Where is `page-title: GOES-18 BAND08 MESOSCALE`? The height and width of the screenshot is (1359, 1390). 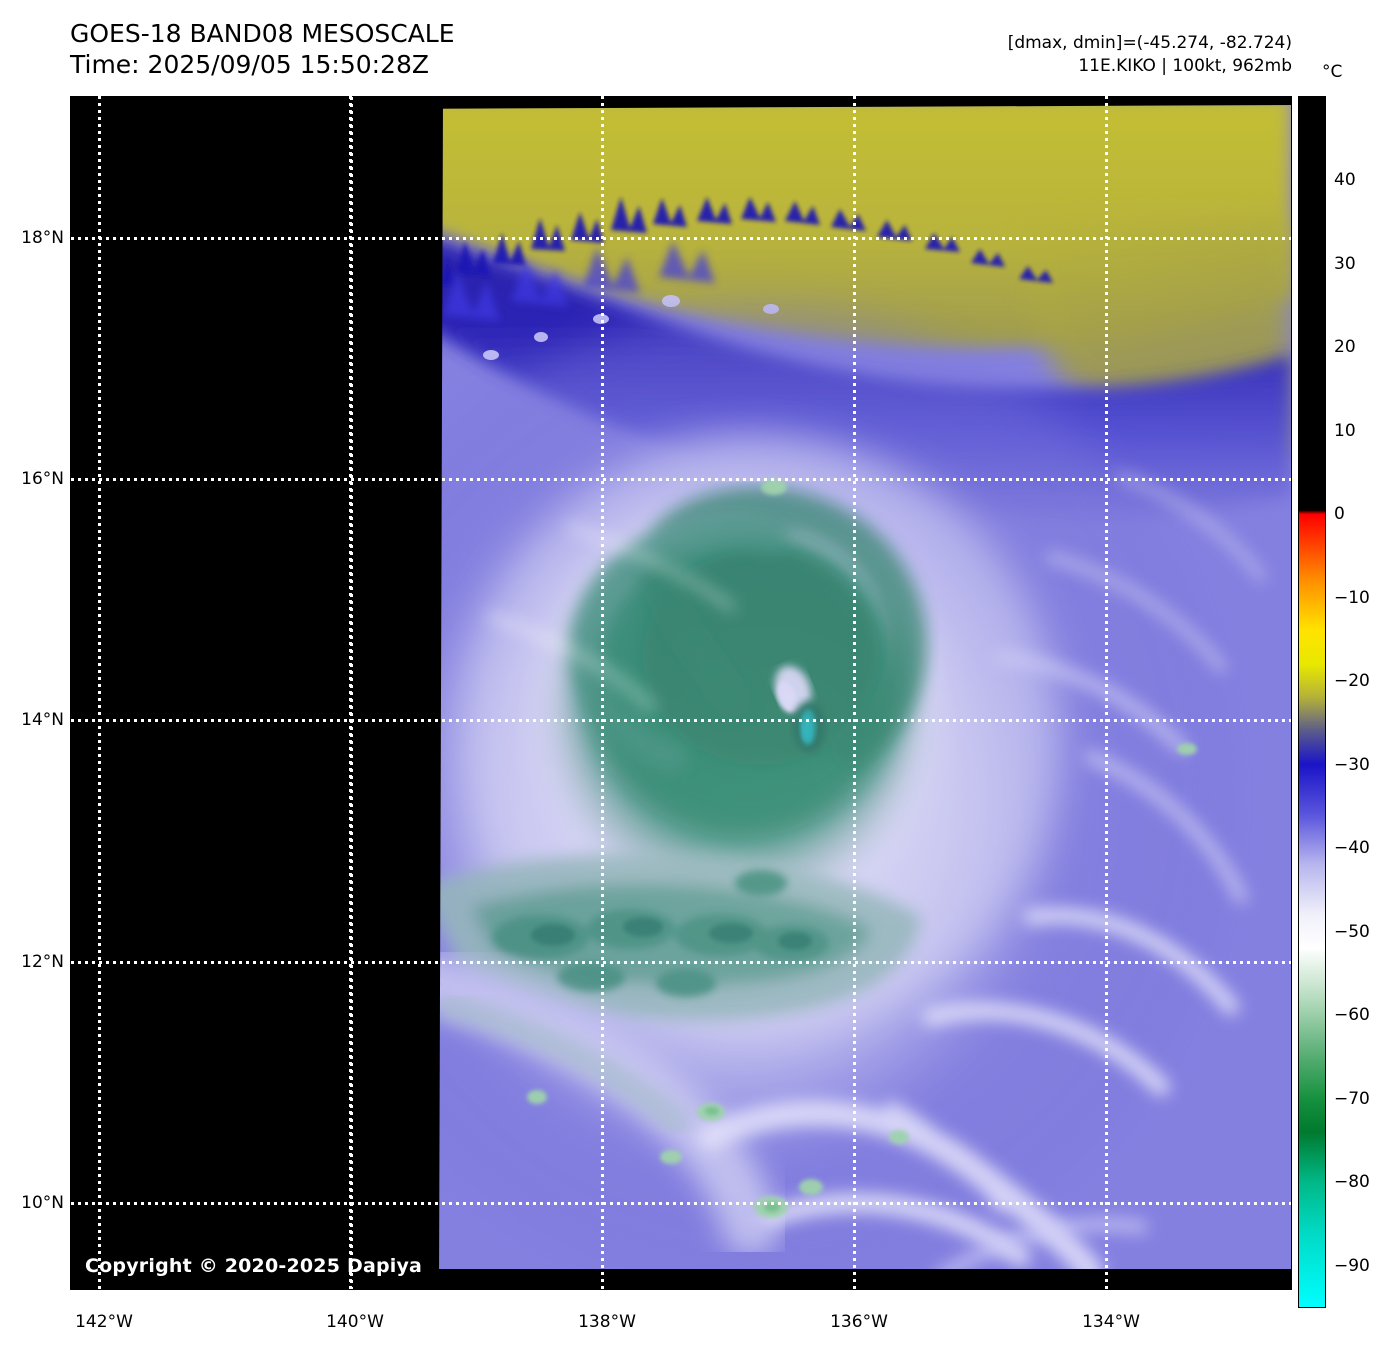 page-title: GOES-18 BAND08 MESOSCALE is located at coordinates (262, 33).